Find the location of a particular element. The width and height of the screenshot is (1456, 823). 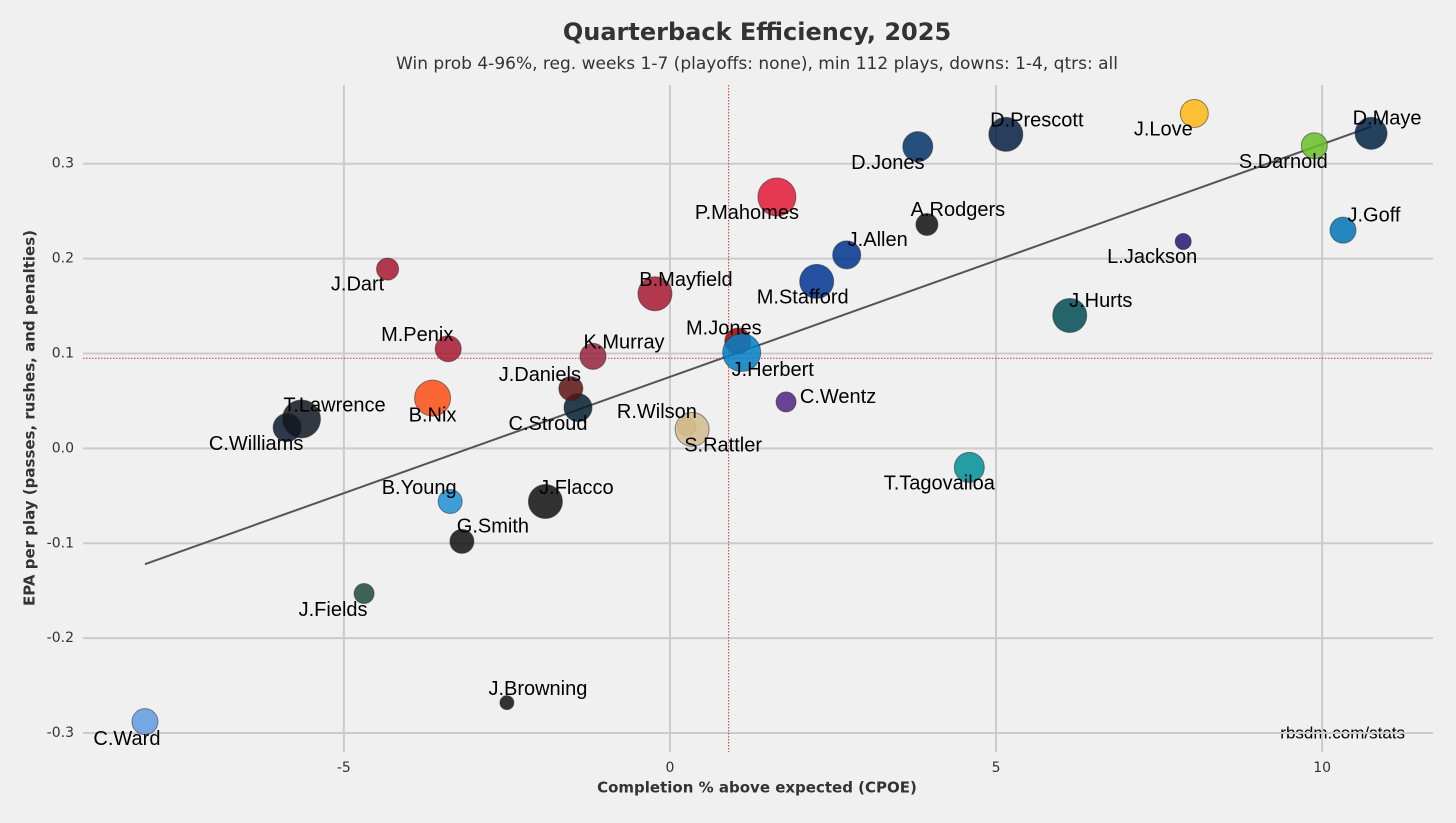

qb-label: B.Young is located at coordinates (419, 488).